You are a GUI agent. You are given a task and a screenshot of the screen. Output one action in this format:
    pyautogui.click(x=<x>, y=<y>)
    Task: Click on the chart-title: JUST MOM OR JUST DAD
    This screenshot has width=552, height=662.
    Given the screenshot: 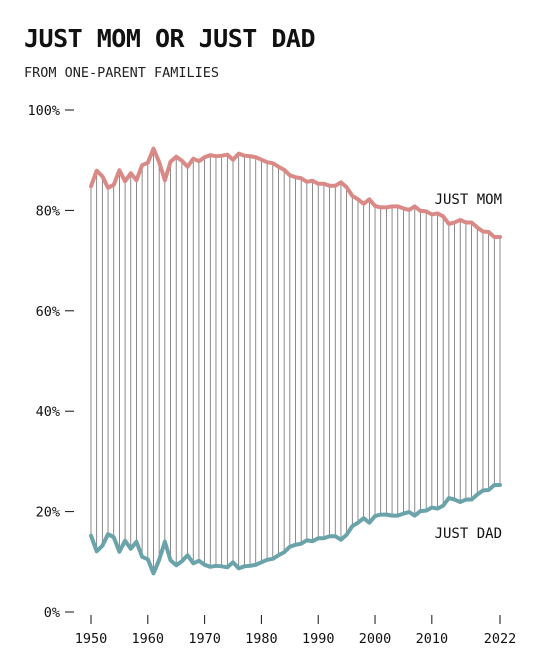 What is the action you would take?
    pyautogui.click(x=170, y=38)
    